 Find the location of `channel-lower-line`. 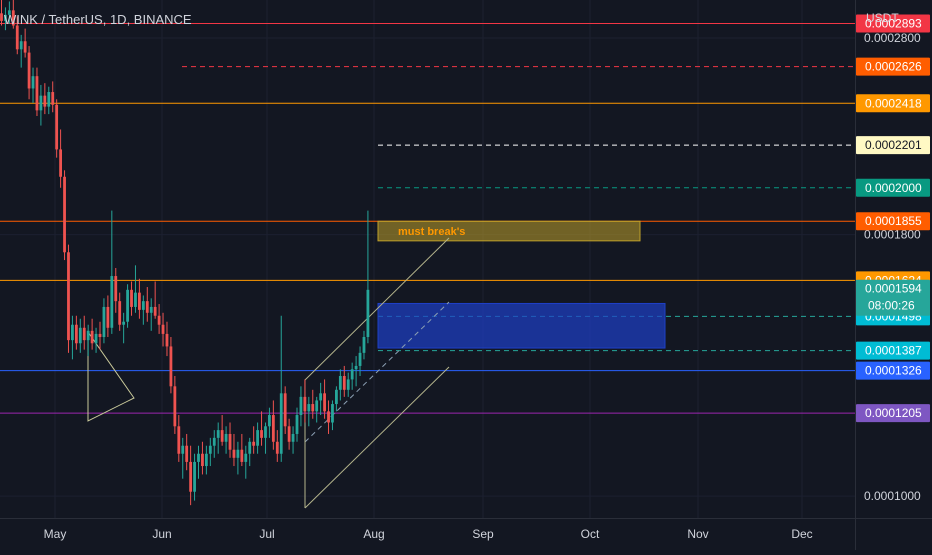

channel-lower-line is located at coordinates (377, 437).